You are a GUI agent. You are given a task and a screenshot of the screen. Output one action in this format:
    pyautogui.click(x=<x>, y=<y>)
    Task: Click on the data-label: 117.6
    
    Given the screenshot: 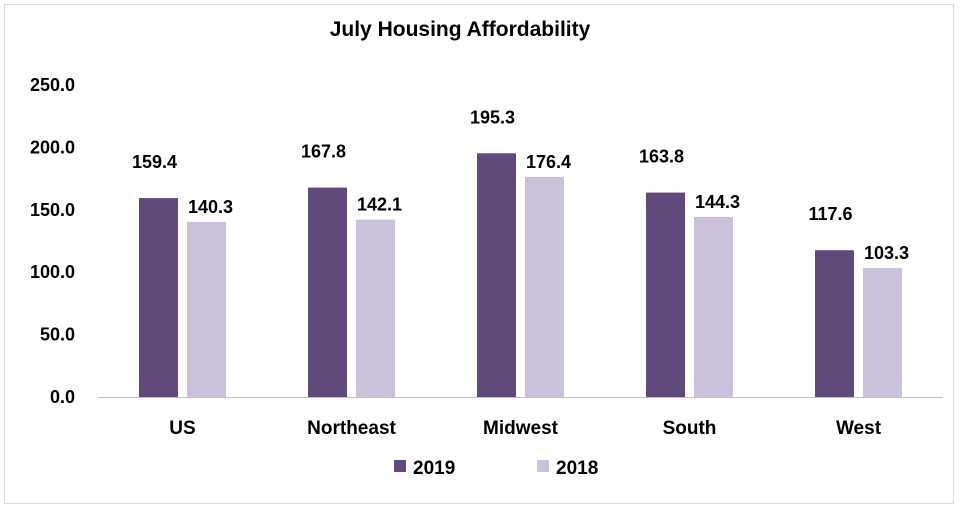 What is the action you would take?
    pyautogui.click(x=830, y=214)
    